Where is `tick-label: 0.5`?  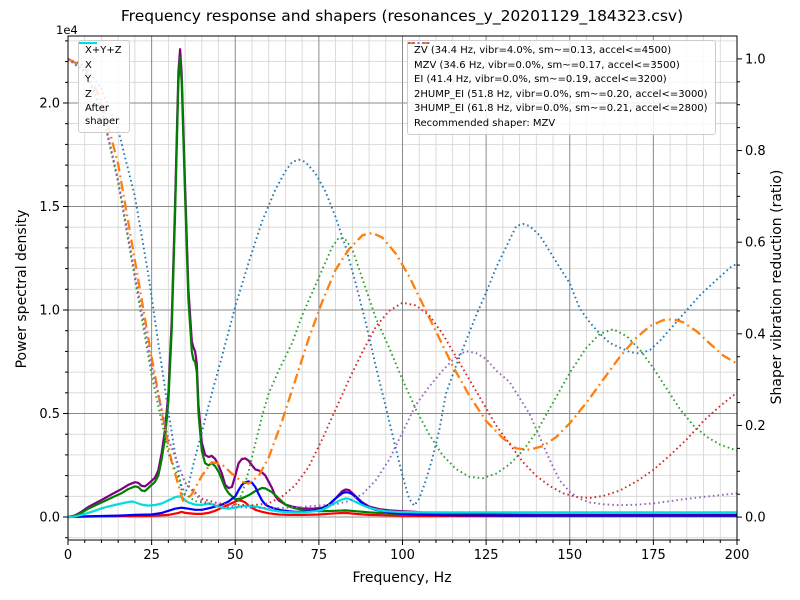 tick-label: 0.5 is located at coordinates (49, 414).